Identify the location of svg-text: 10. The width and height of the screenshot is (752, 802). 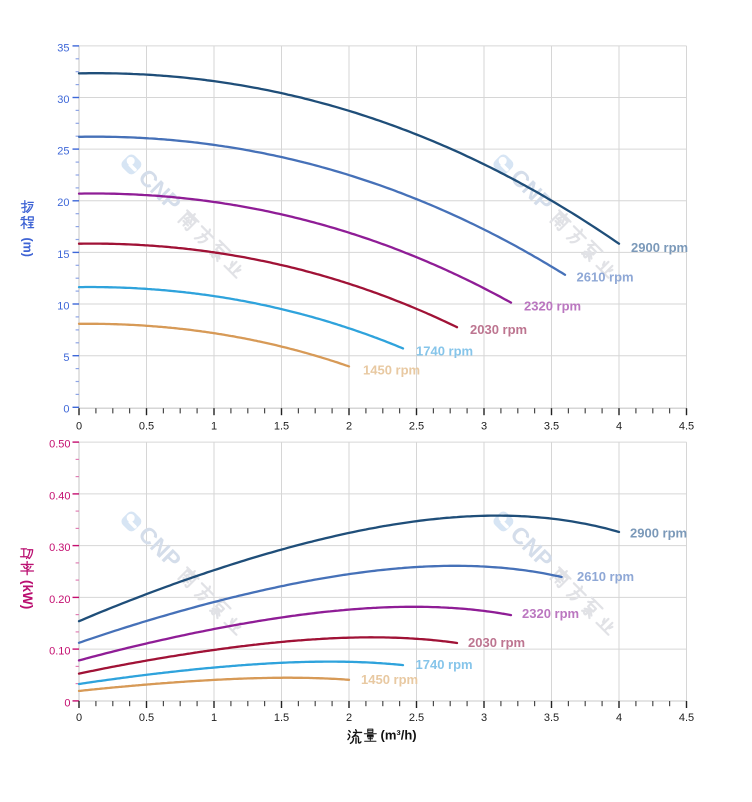
(63, 306).